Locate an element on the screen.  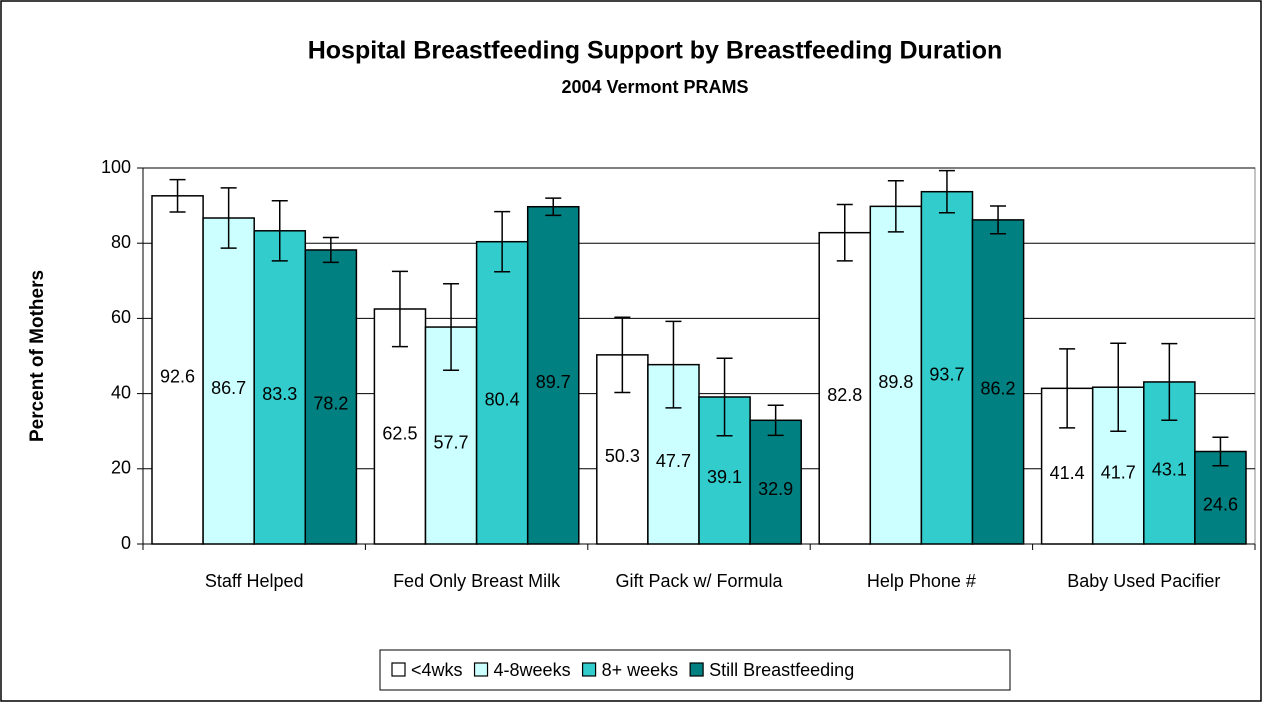
y-tick-label: 20 is located at coordinates (121, 468).